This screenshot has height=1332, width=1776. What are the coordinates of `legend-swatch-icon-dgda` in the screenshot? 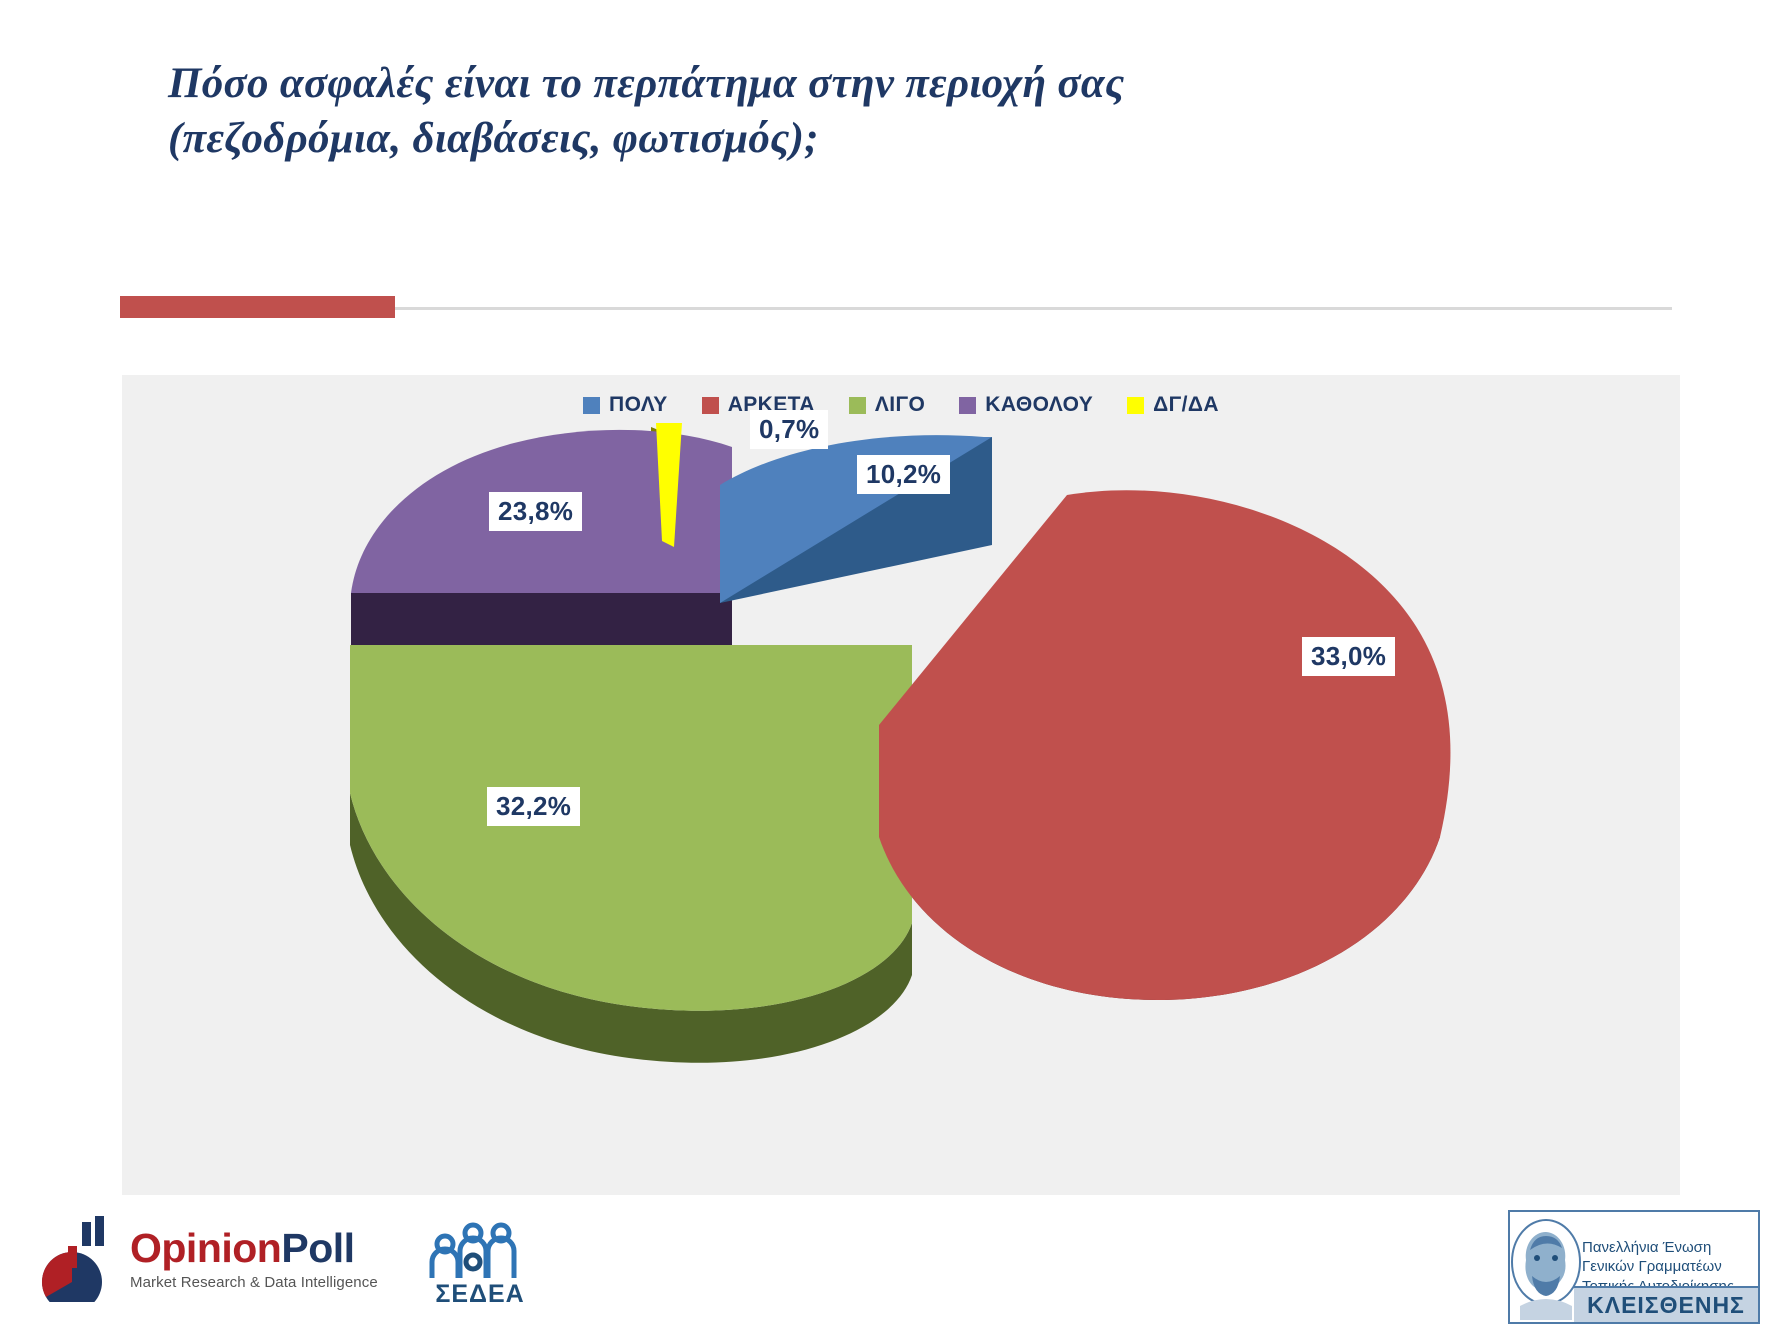 It's located at (1136, 405).